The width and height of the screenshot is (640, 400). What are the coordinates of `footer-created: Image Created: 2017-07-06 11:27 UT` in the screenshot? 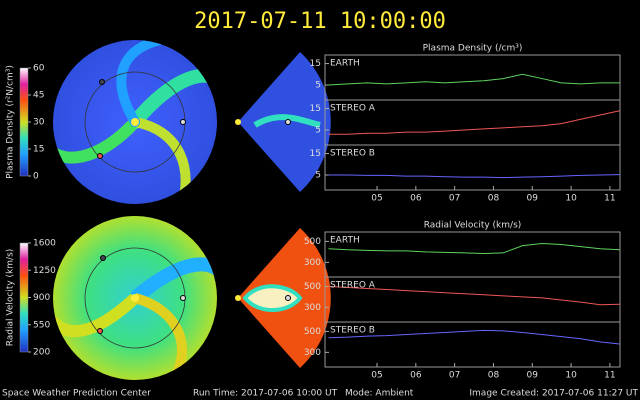 It's located at (553, 394).